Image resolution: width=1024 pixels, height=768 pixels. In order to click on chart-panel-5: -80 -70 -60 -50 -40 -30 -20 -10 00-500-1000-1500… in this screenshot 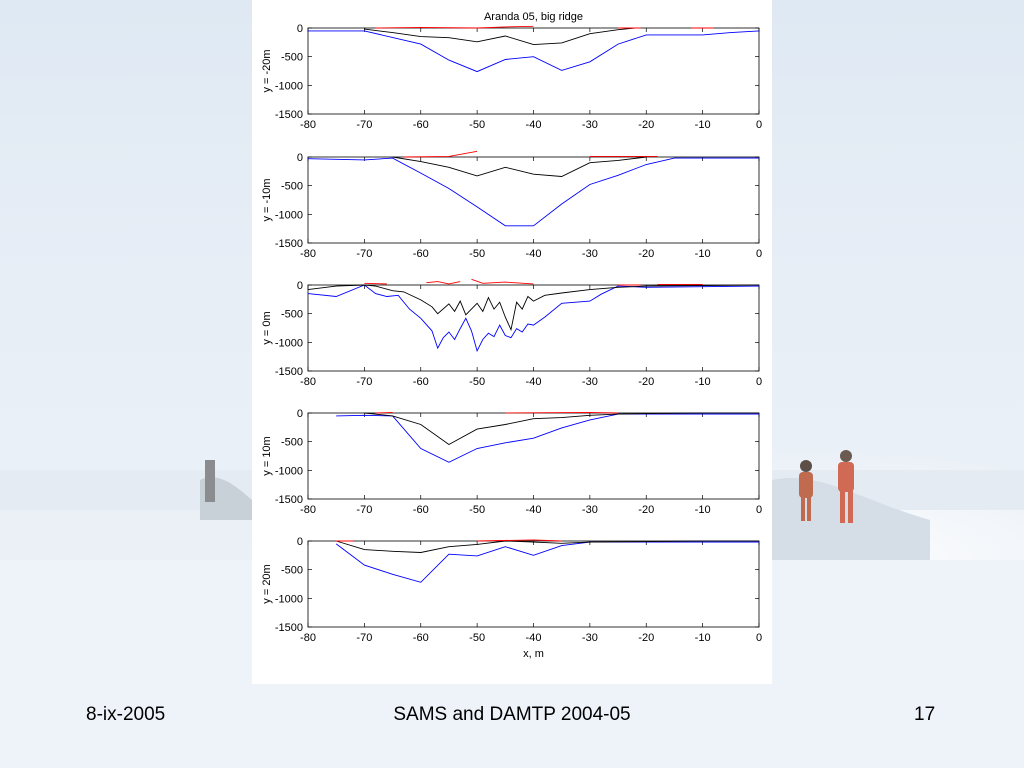, I will do `click(511, 598)`.